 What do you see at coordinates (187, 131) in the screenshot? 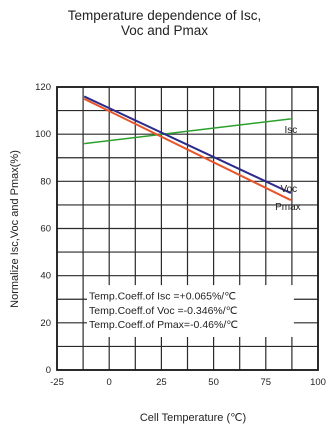
I see `series-line-isc` at bounding box center [187, 131].